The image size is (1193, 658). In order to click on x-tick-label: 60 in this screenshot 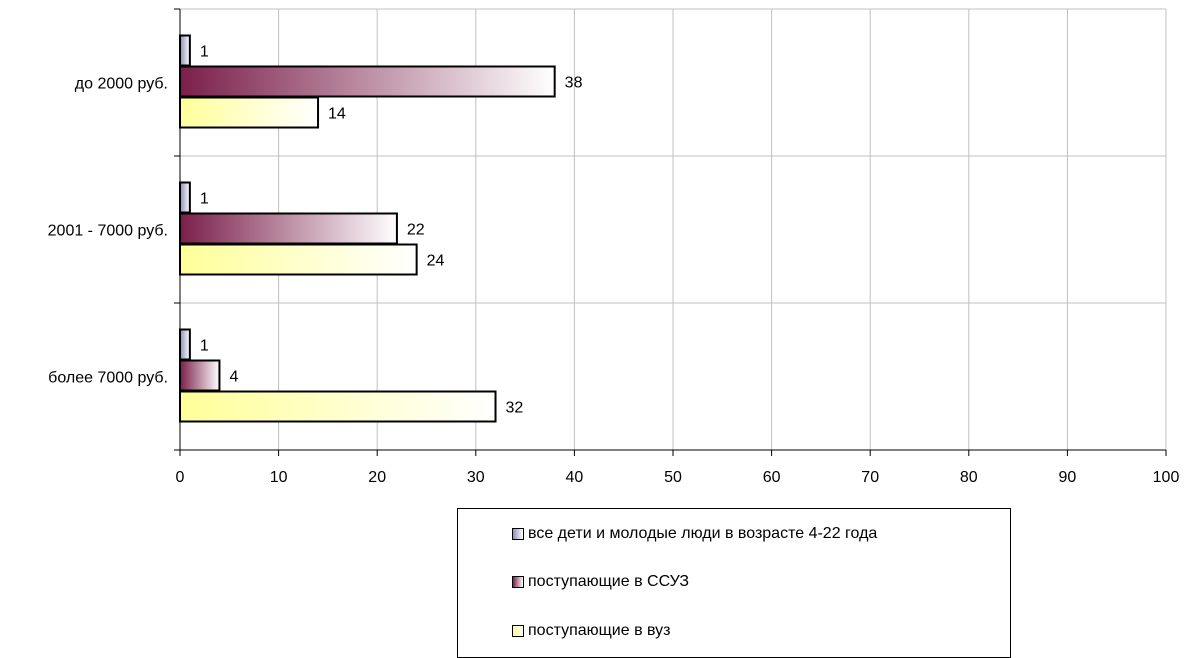, I will do `click(772, 477)`.